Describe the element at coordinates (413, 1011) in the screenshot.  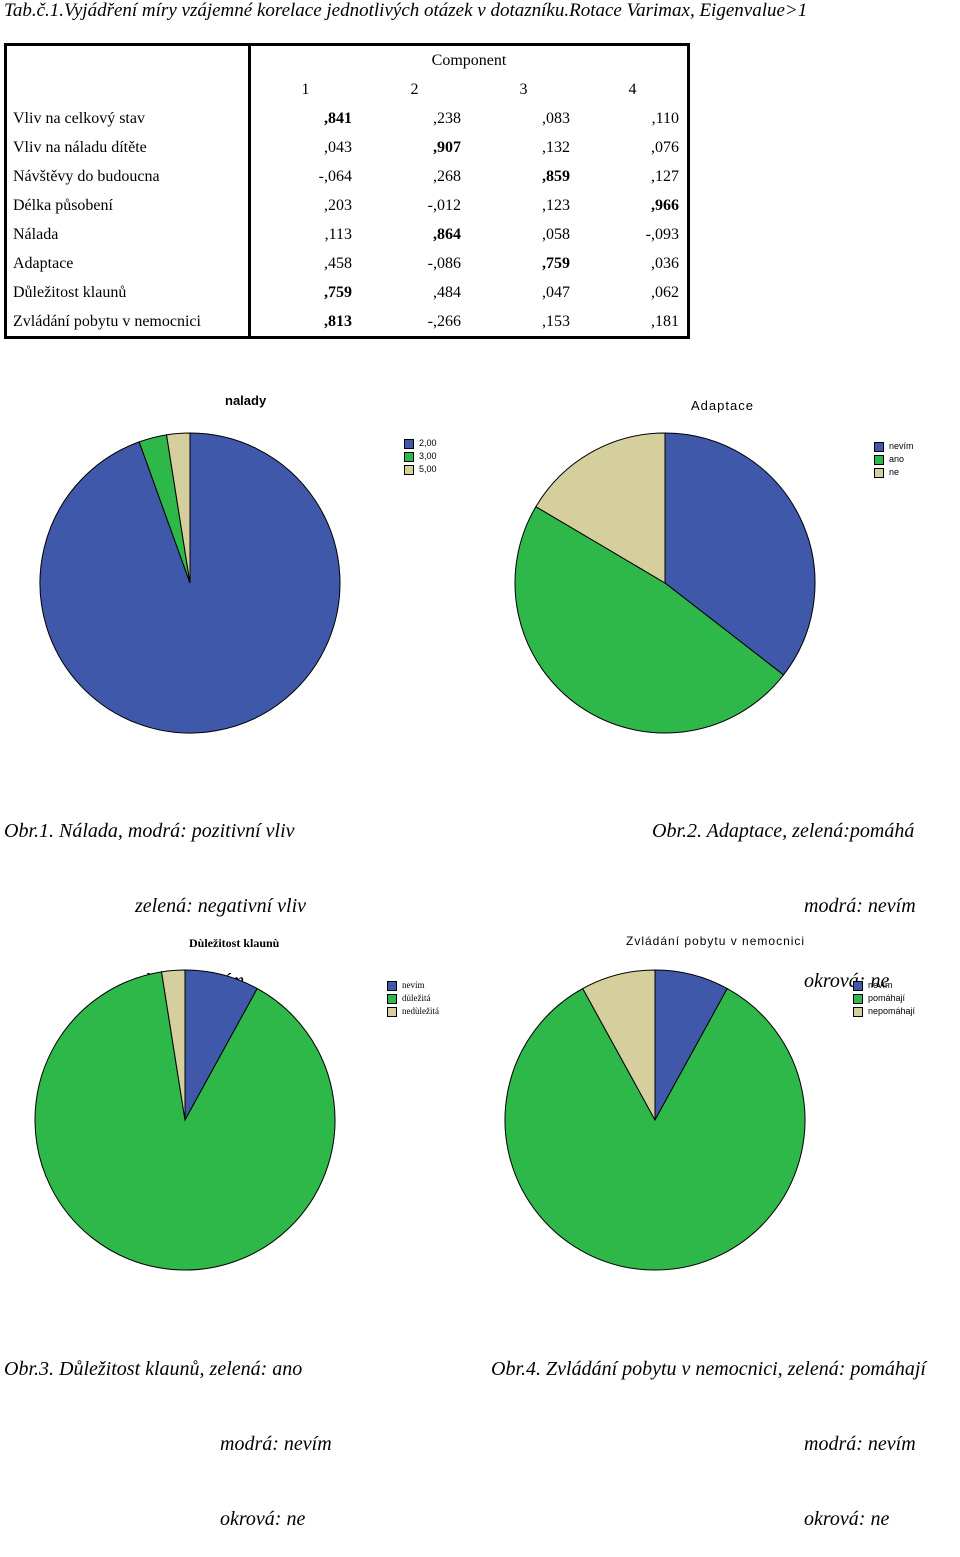
I see `legend-item: nedùležitá` at that location.